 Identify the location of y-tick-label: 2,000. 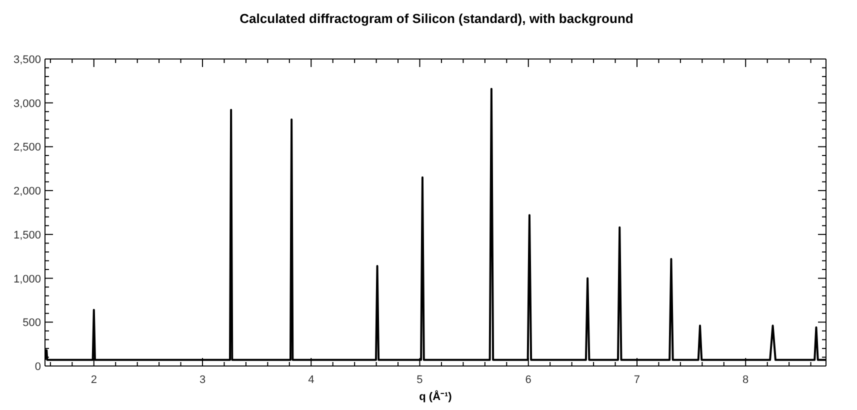
(27, 192).